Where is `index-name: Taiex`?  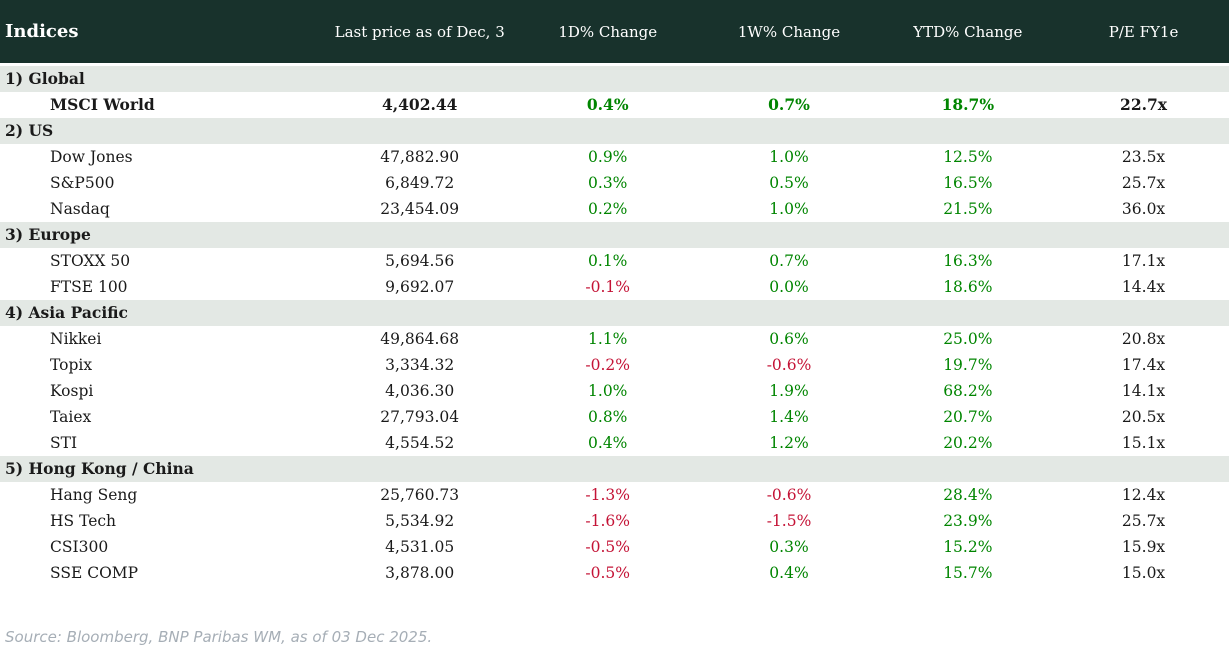
index-name: Taiex is located at coordinates (71, 417).